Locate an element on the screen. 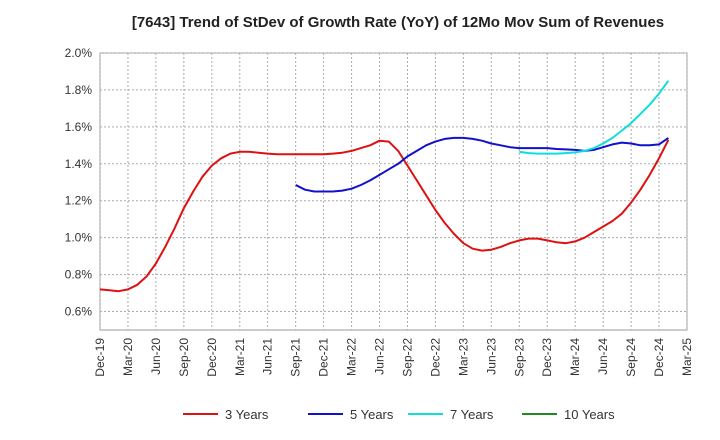  legend-label: 7 Years is located at coordinates (472, 414).